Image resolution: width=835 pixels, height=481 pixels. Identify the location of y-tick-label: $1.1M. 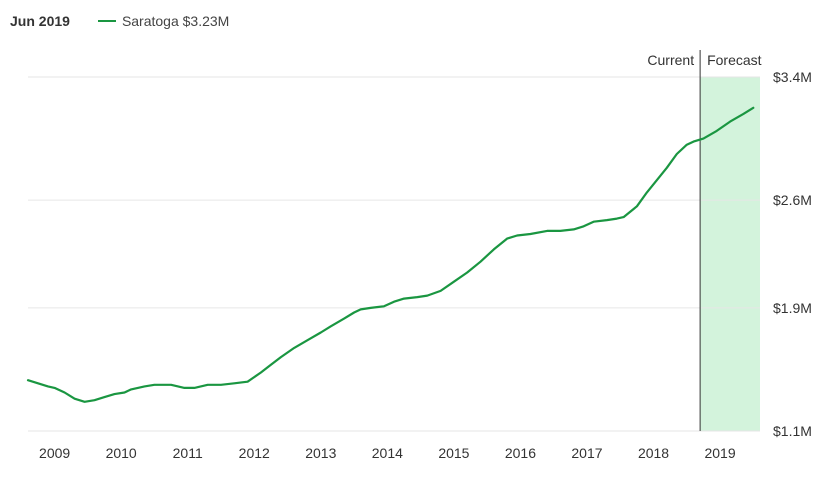
(792, 431).